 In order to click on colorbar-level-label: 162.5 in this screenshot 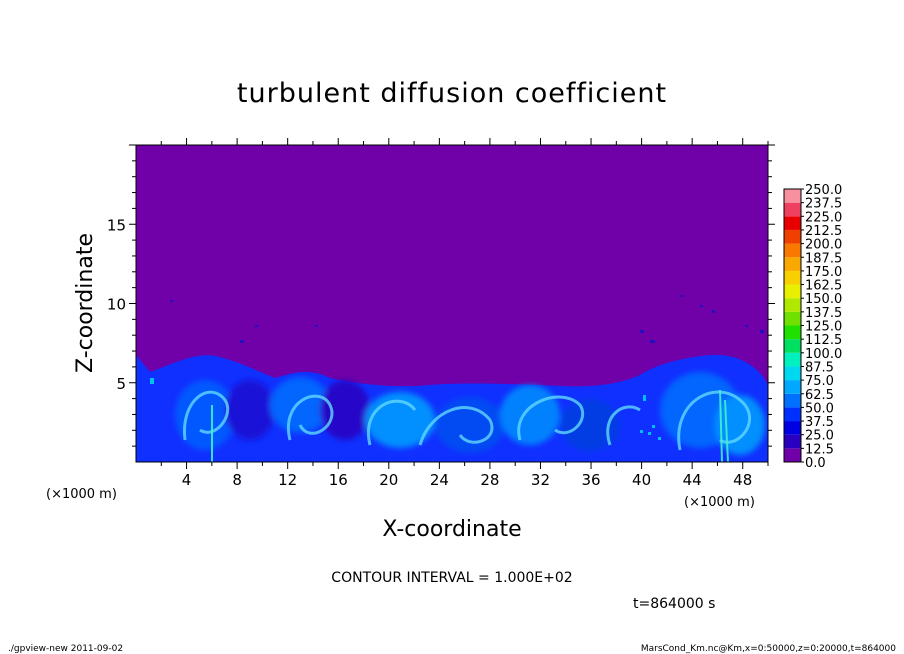, I will do `click(823, 286)`.